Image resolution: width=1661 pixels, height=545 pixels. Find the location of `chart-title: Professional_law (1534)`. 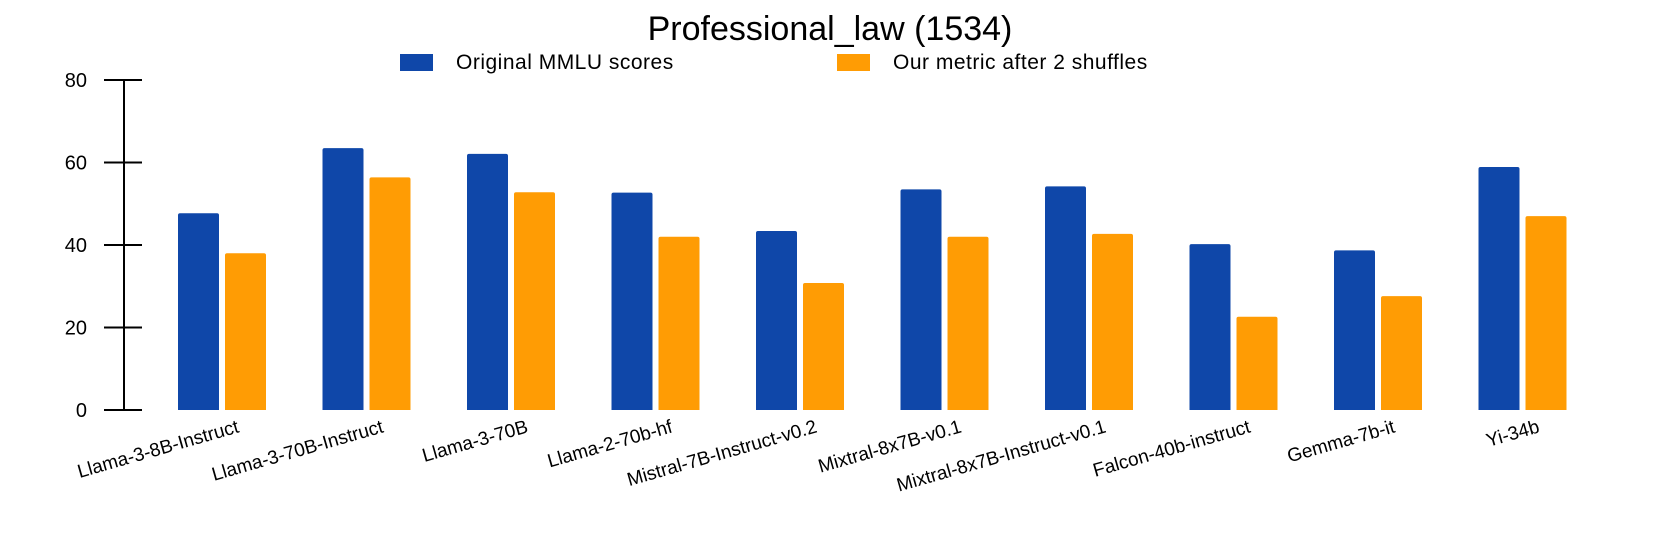

chart-title: Professional_law (1534) is located at coordinates (830, 29).